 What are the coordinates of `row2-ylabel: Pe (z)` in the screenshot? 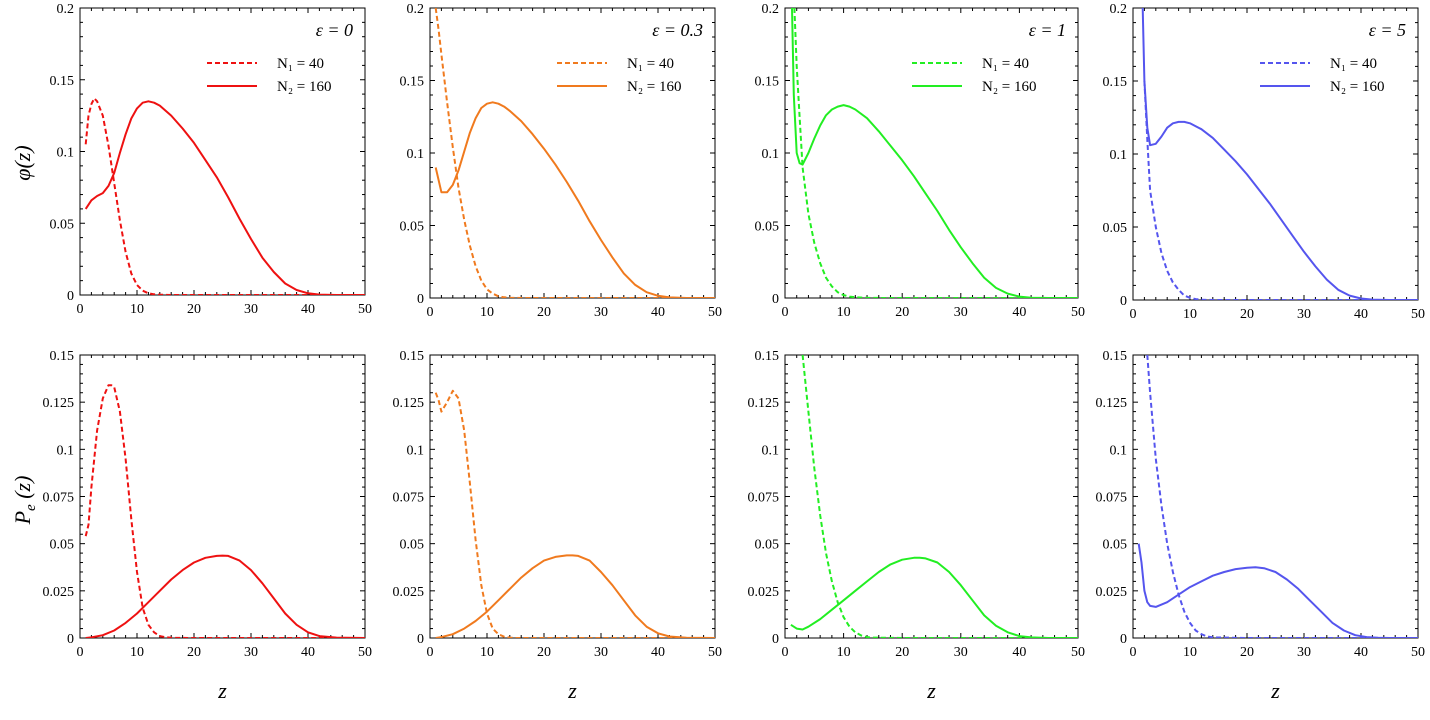 It's located at (24, 501).